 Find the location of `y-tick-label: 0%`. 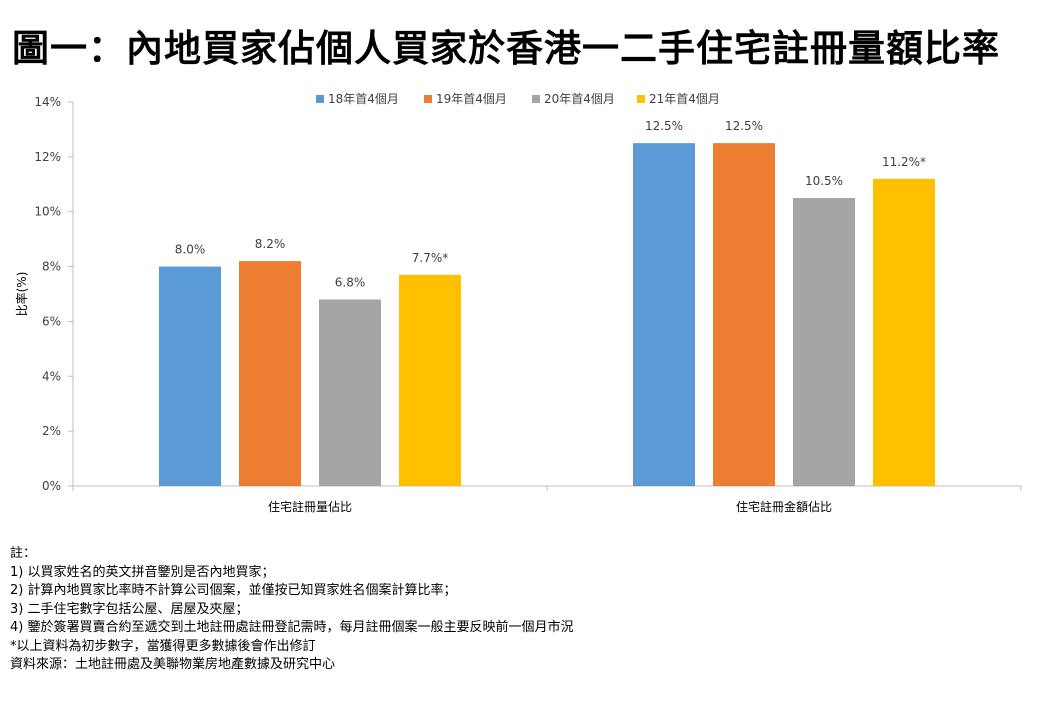

y-tick-label: 0% is located at coordinates (51, 486).